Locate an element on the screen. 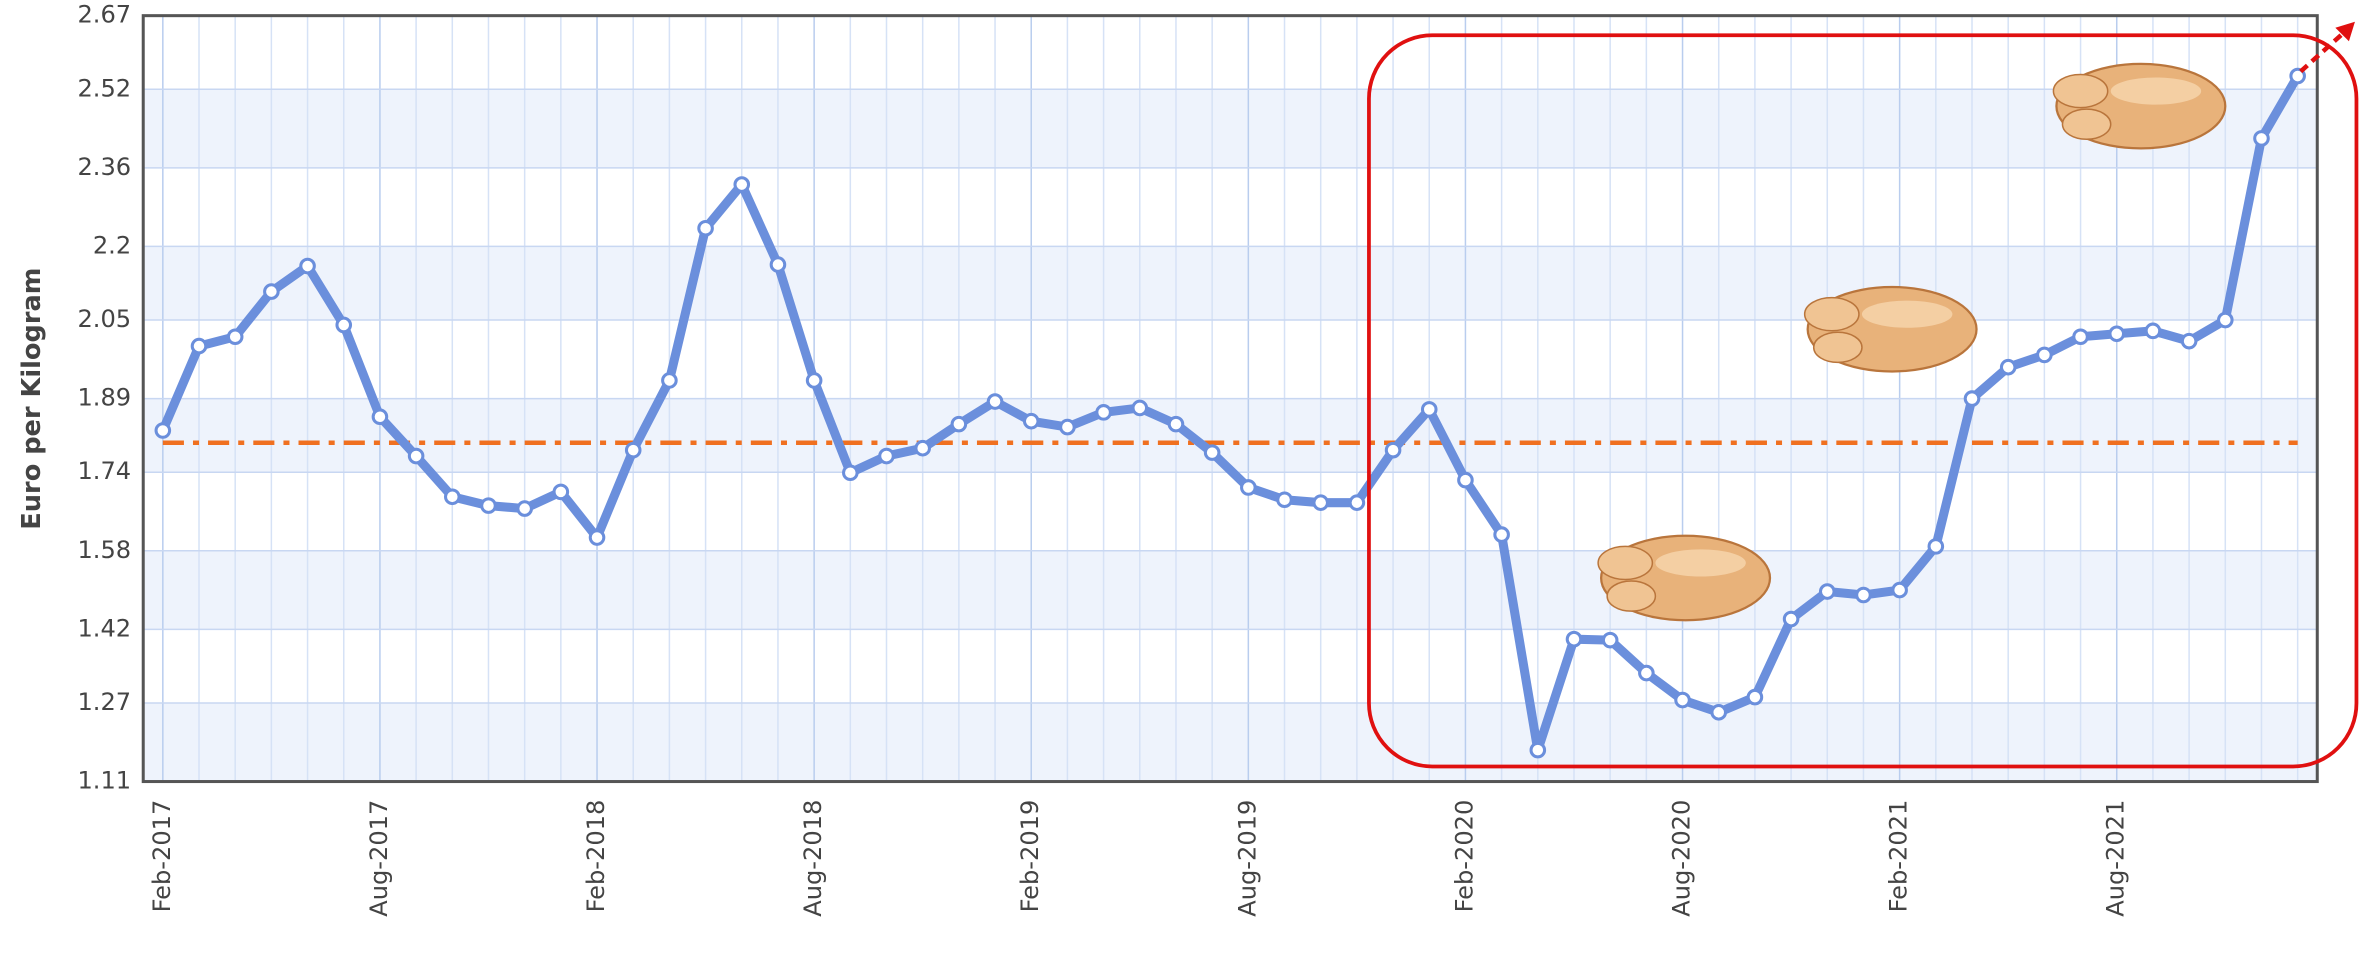 Image resolution: width=2364 pixels, height=954 pixels. y-tick-label: 1.74 is located at coordinates (104, 471).